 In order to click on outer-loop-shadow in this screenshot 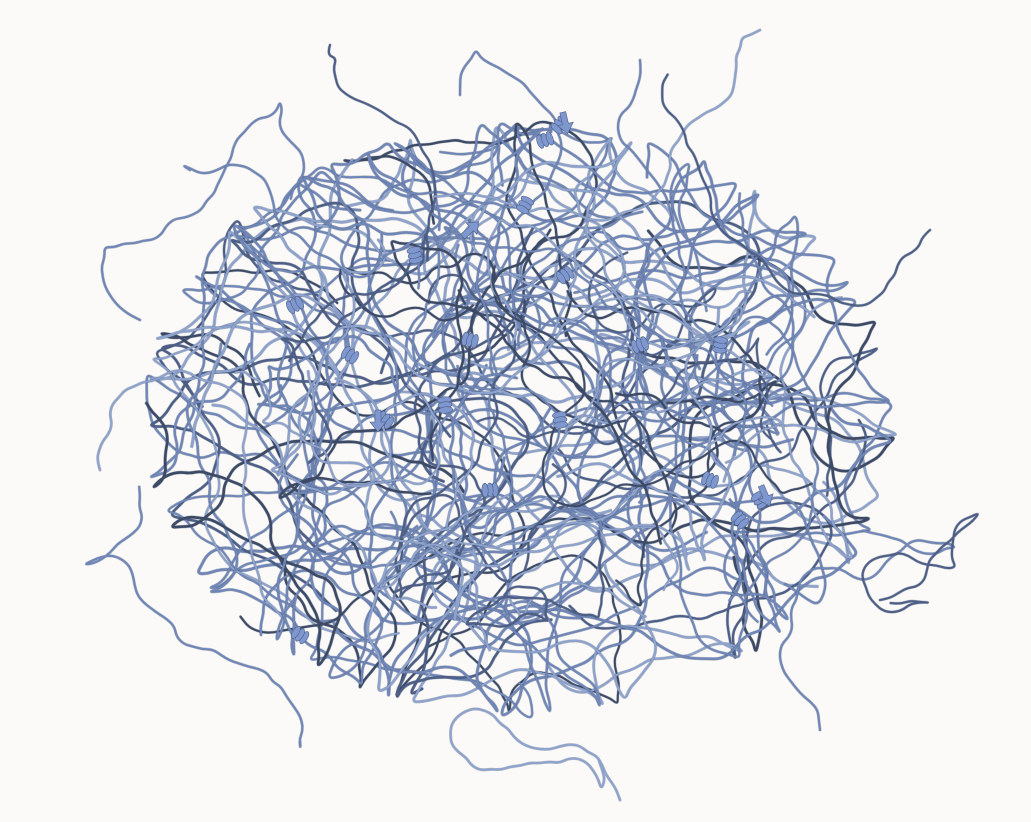, I will do `click(867, 630)`.